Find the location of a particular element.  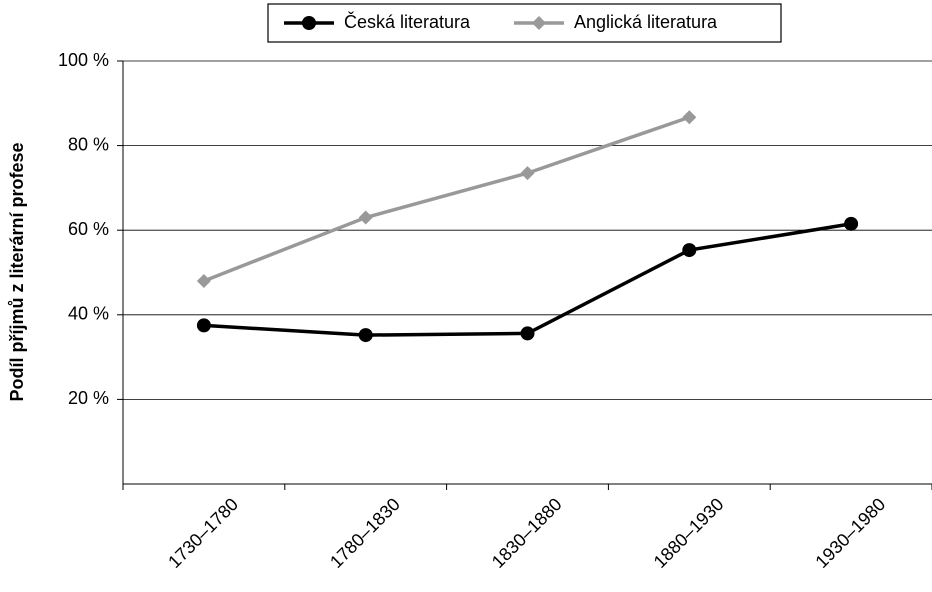

y-tick-label: 80 % is located at coordinates (88, 144).